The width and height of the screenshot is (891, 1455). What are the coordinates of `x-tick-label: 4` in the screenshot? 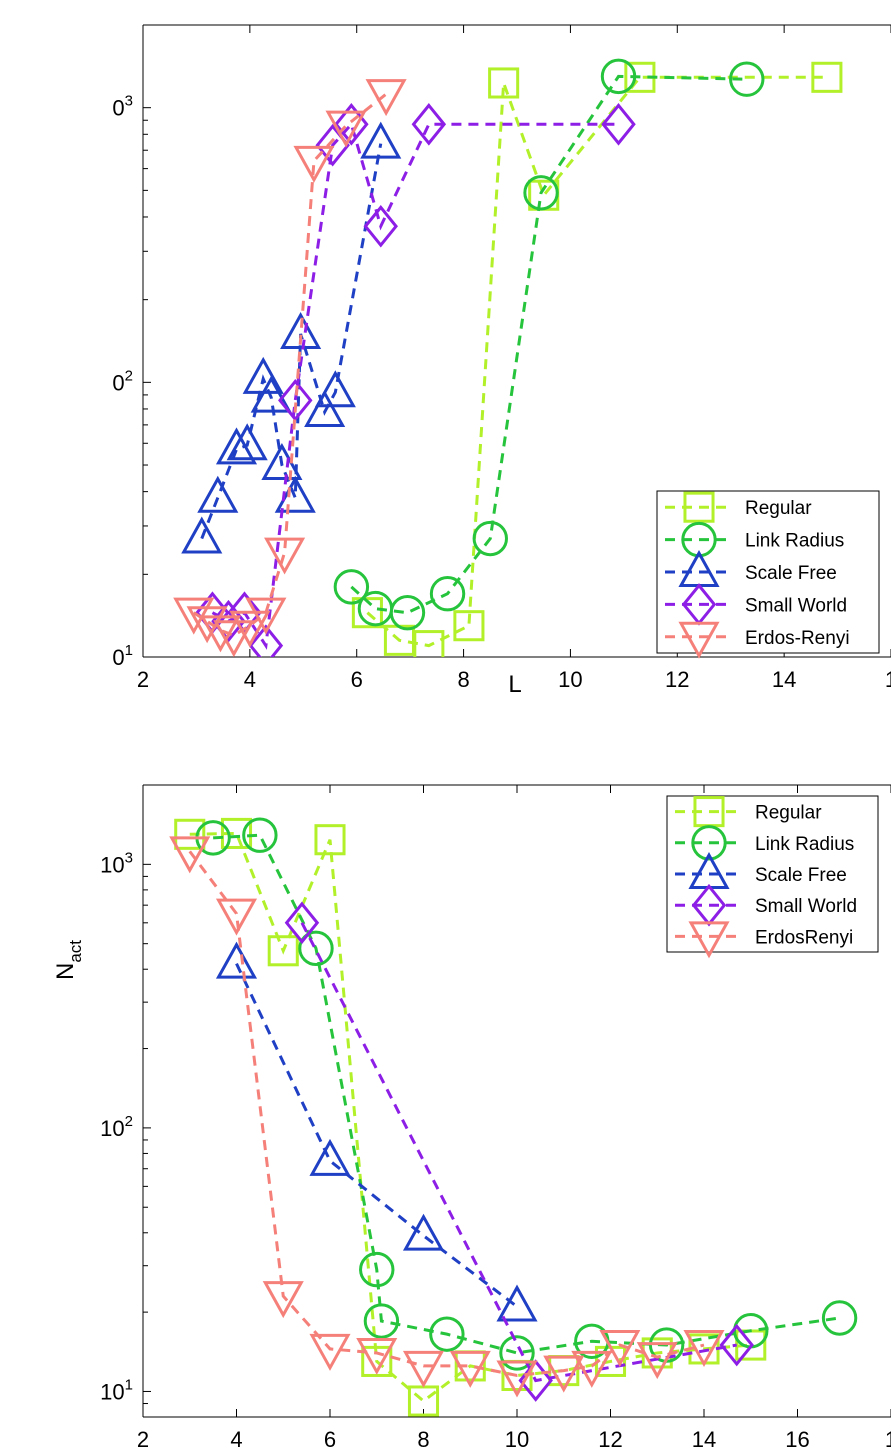 It's located at (250, 679).